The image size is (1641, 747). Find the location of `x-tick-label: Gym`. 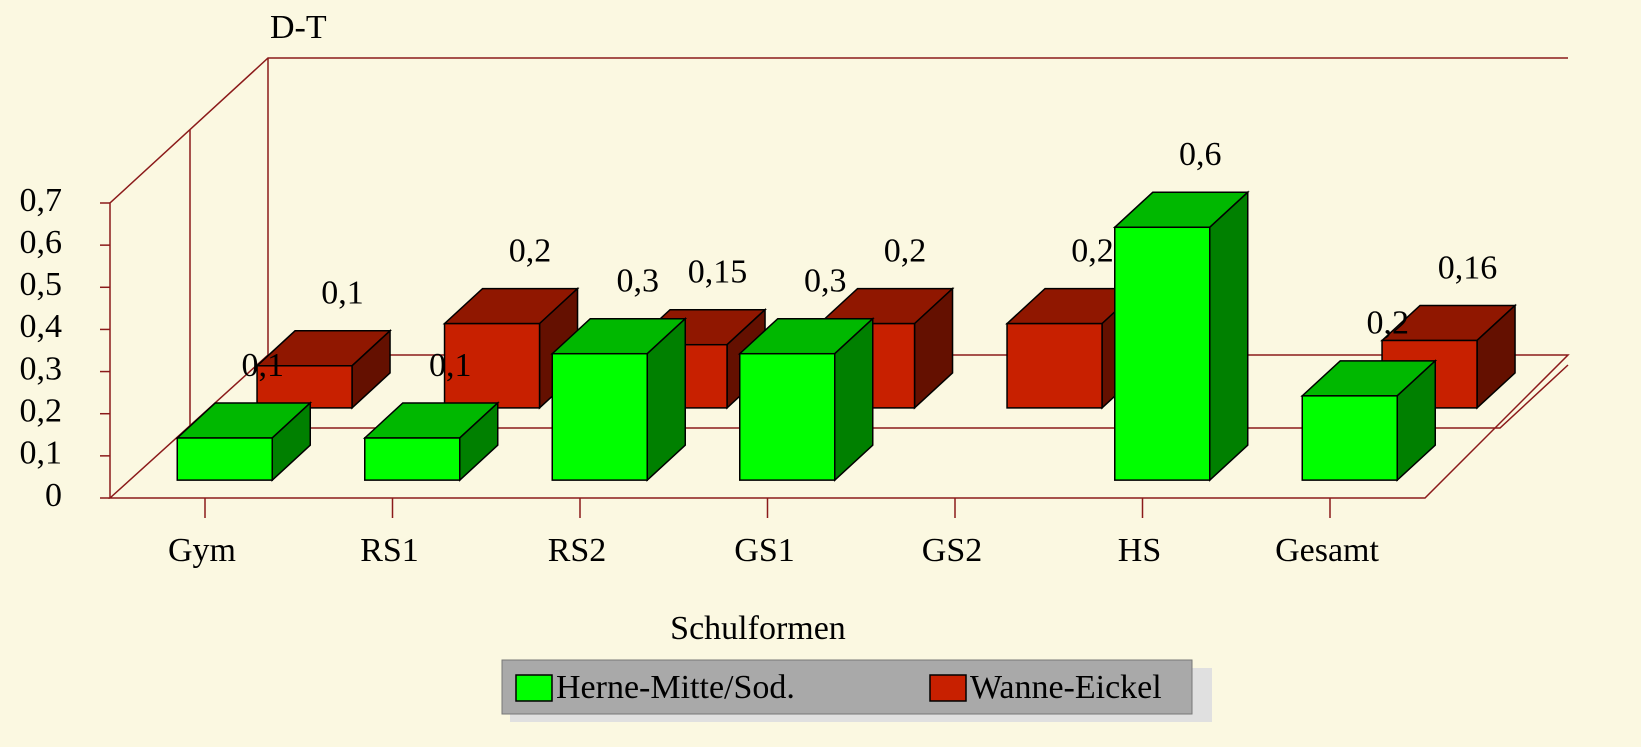

x-tick-label: Gym is located at coordinates (202, 550).